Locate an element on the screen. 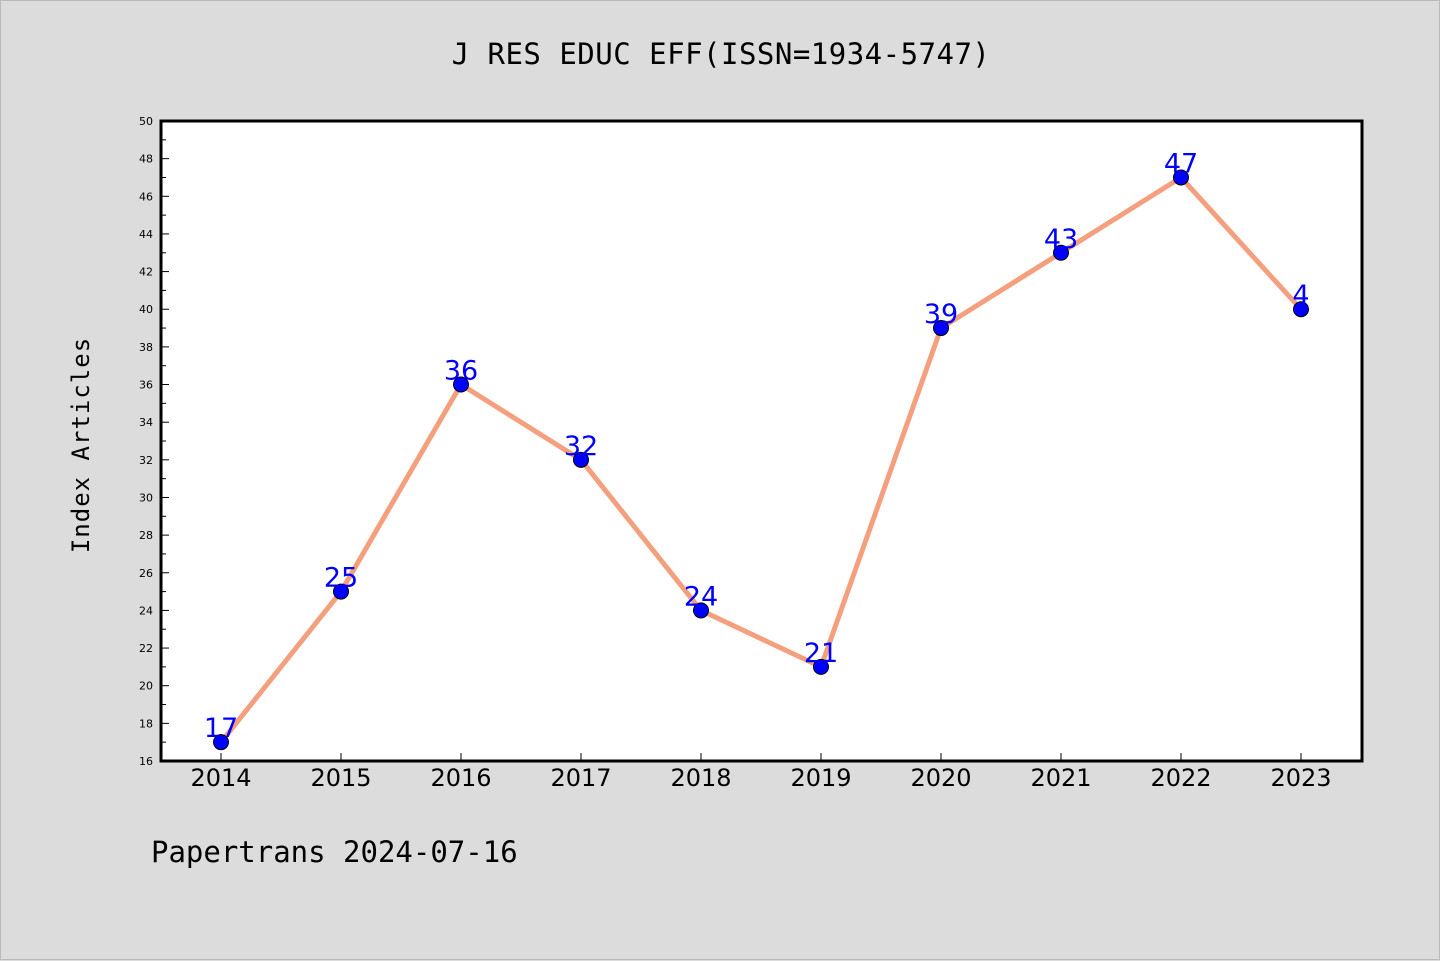 The image size is (1440, 961). y-tick-label: 40 is located at coordinates (146, 309).